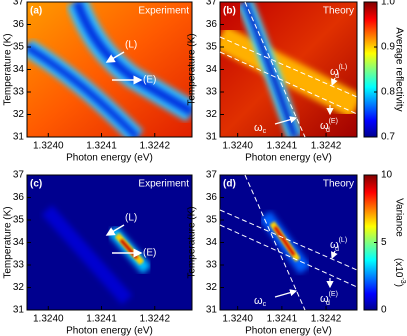 This screenshot has width=407, height=336. I want to click on panel-label: (c), so click(36, 184).